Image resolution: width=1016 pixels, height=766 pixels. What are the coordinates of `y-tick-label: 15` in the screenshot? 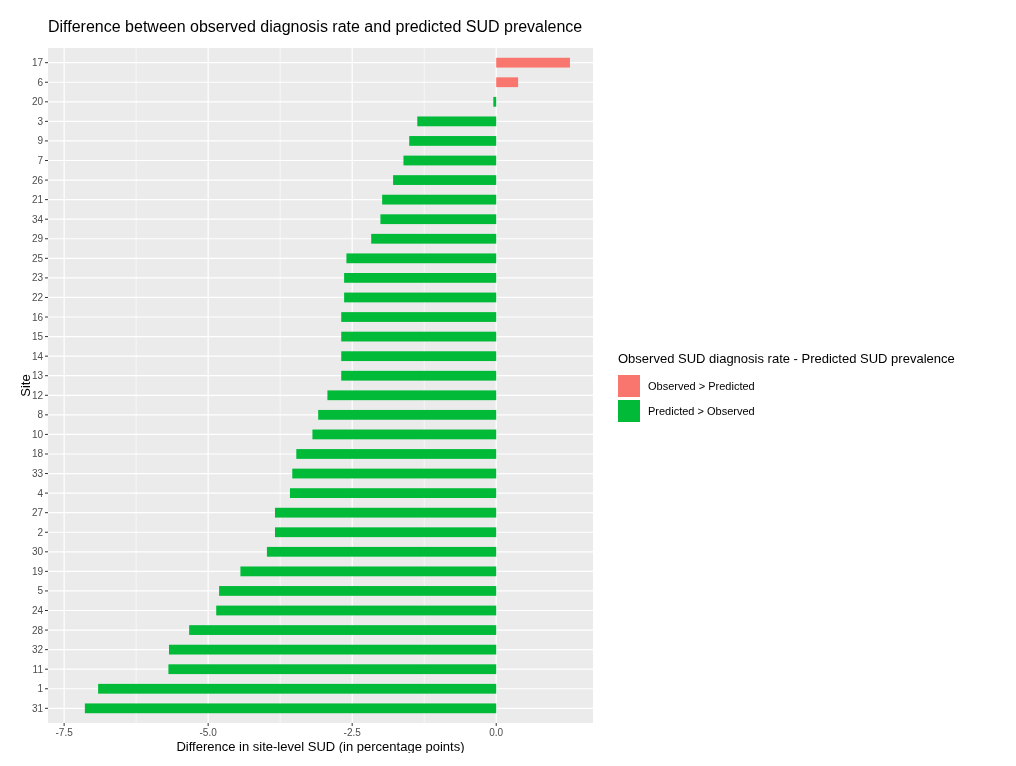 It's located at (37, 337).